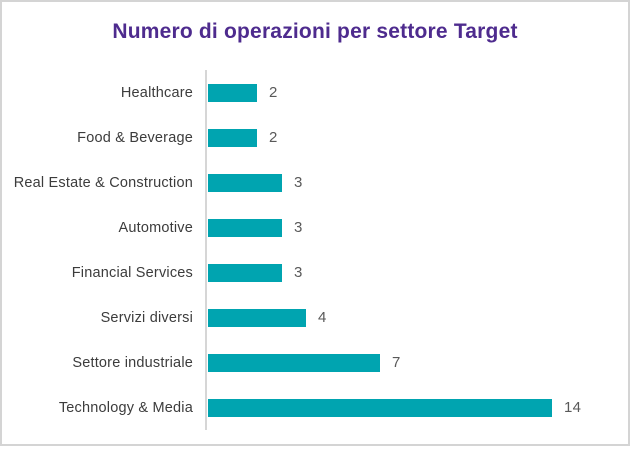 The width and height of the screenshot is (634, 450). What do you see at coordinates (416, 317) in the screenshot?
I see `bar-track: 4` at bounding box center [416, 317].